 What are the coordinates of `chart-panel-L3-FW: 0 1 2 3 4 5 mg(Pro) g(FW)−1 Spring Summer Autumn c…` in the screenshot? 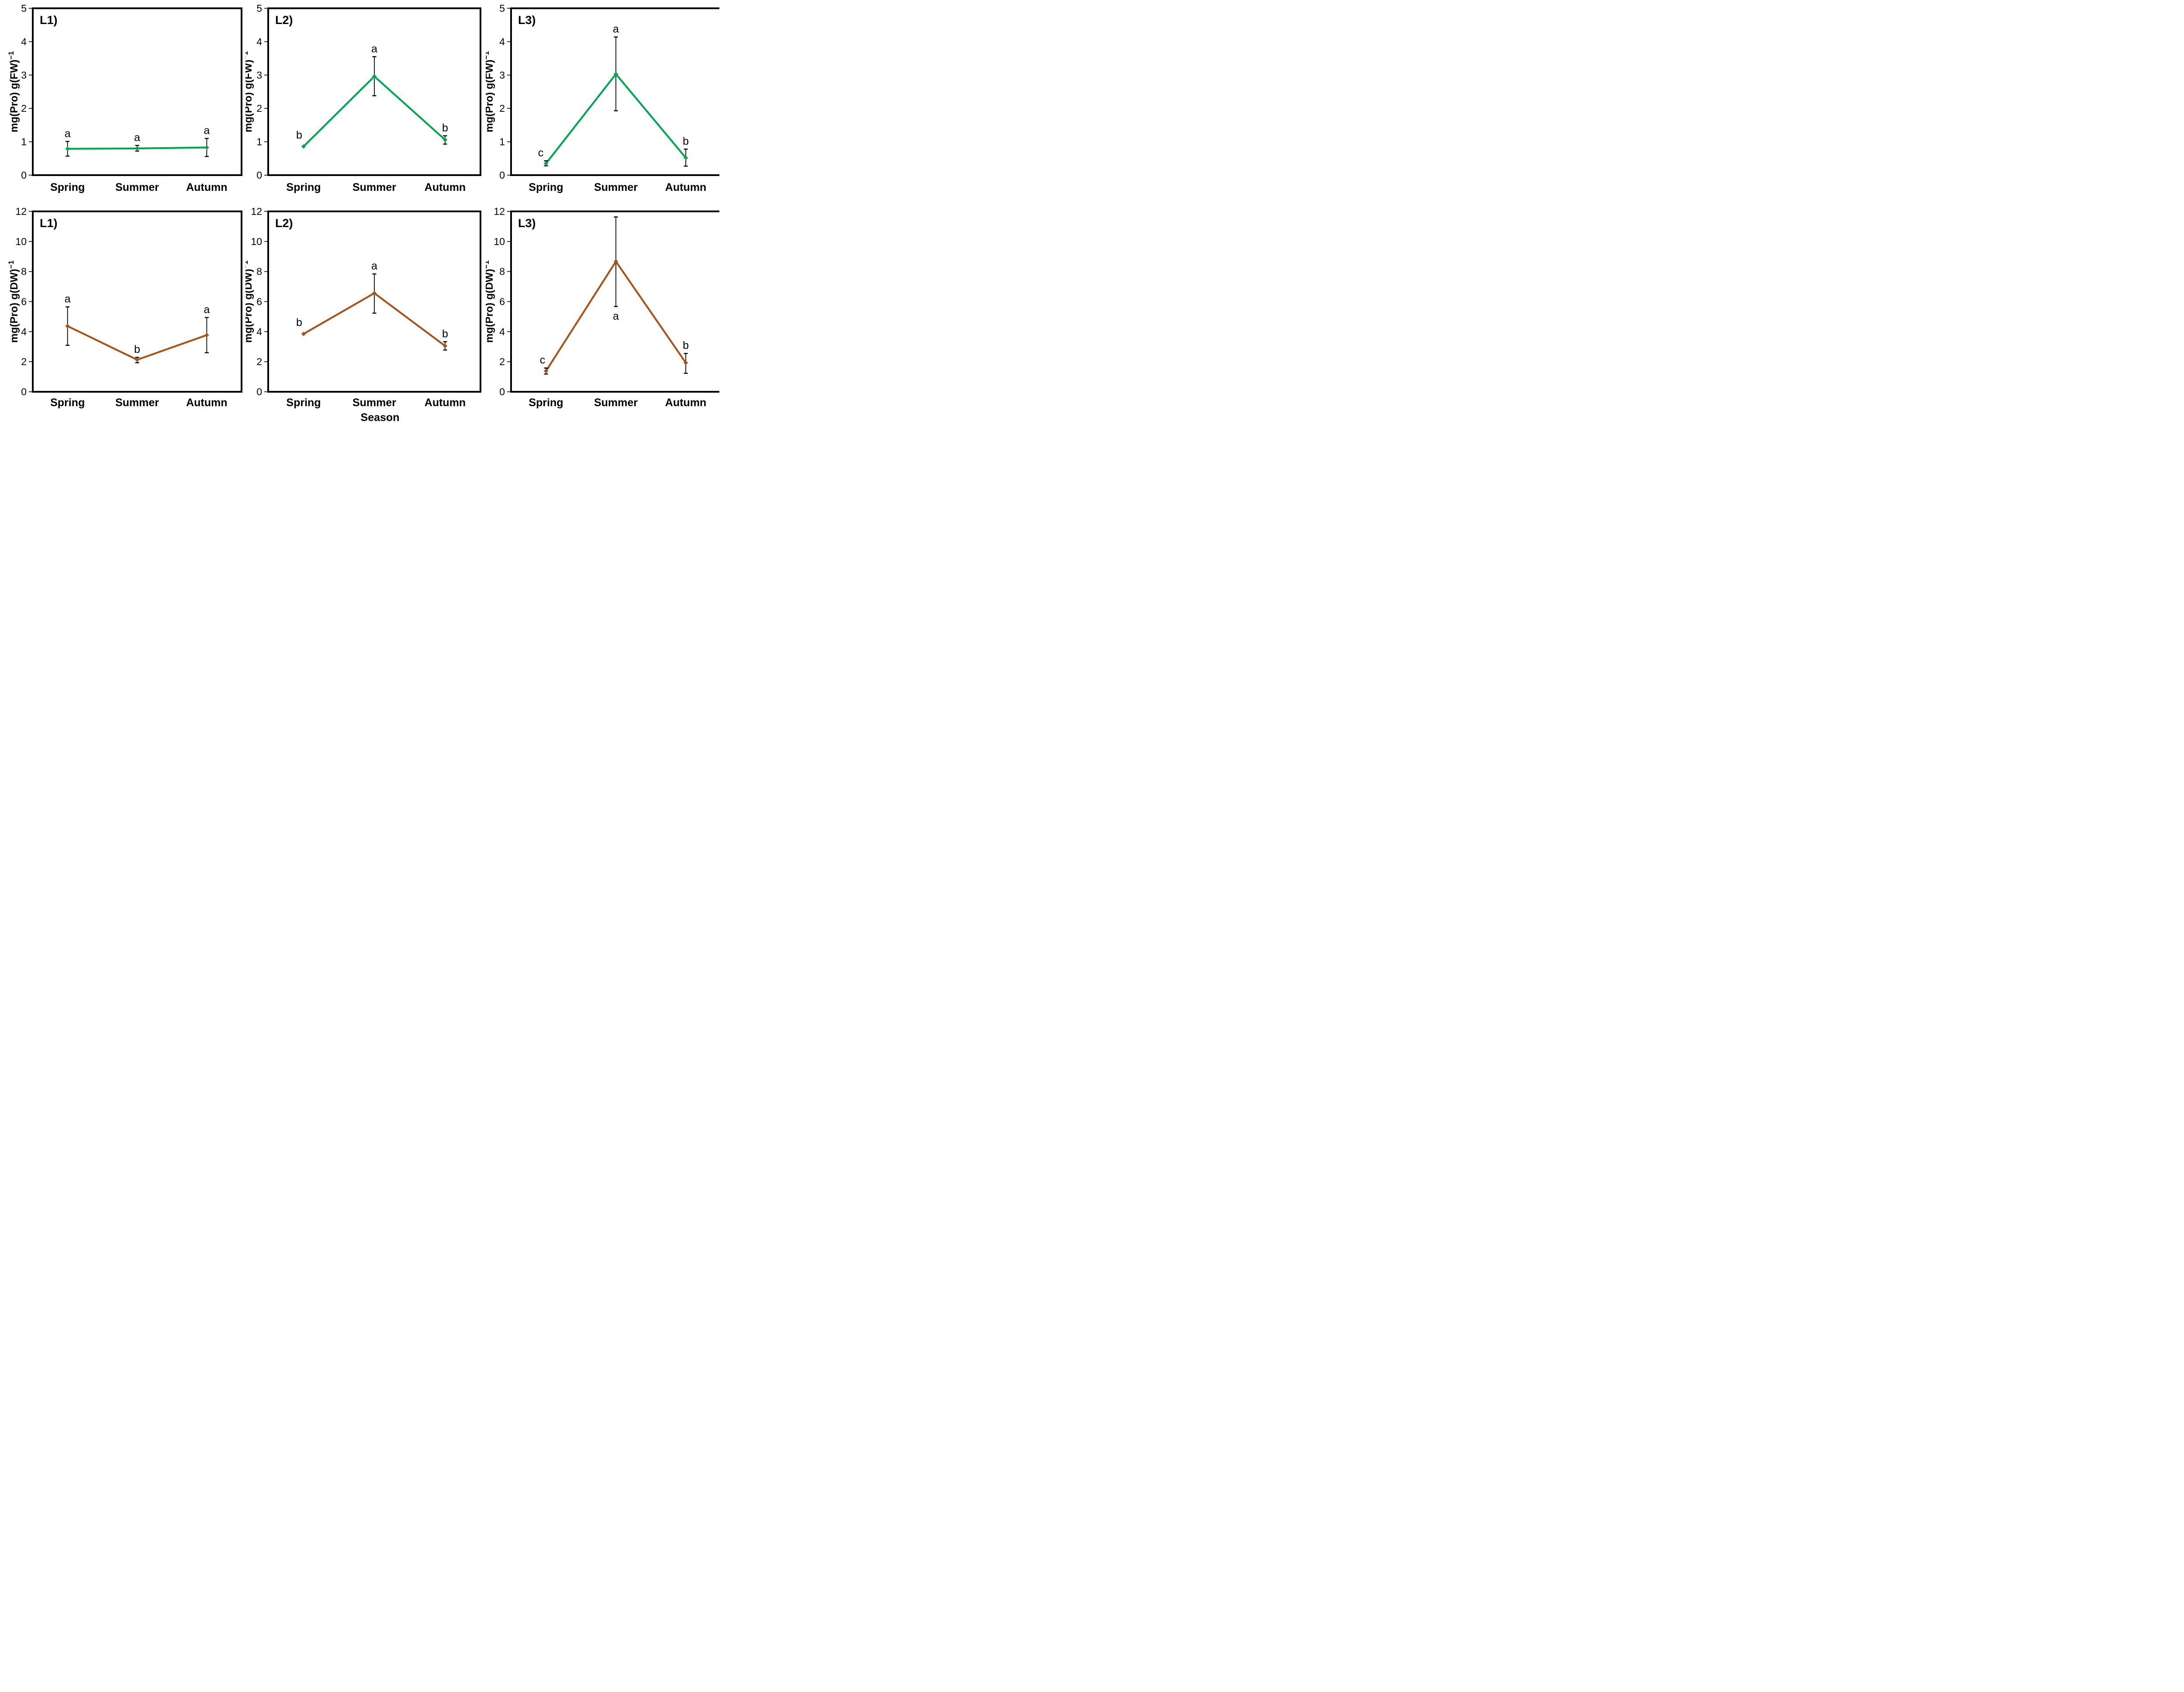 It's located at (602, 101).